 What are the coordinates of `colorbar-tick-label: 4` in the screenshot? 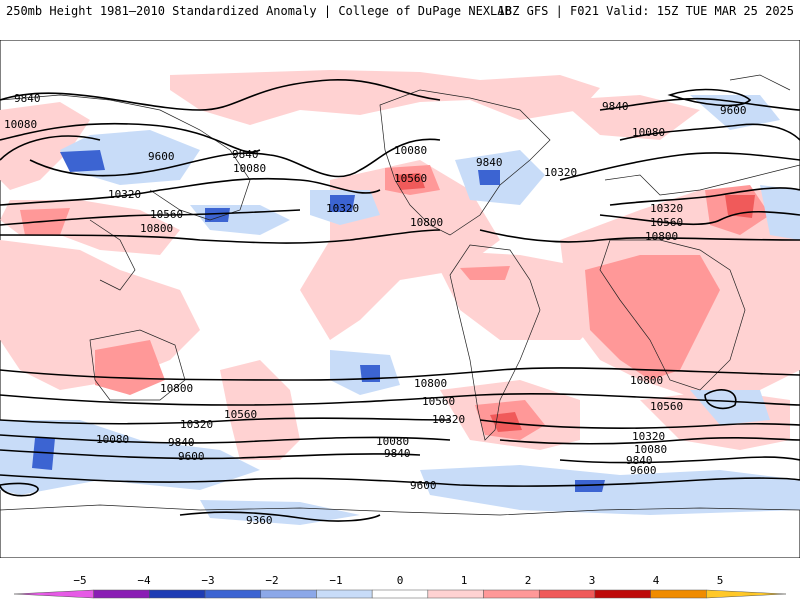 It's located at (656, 580).